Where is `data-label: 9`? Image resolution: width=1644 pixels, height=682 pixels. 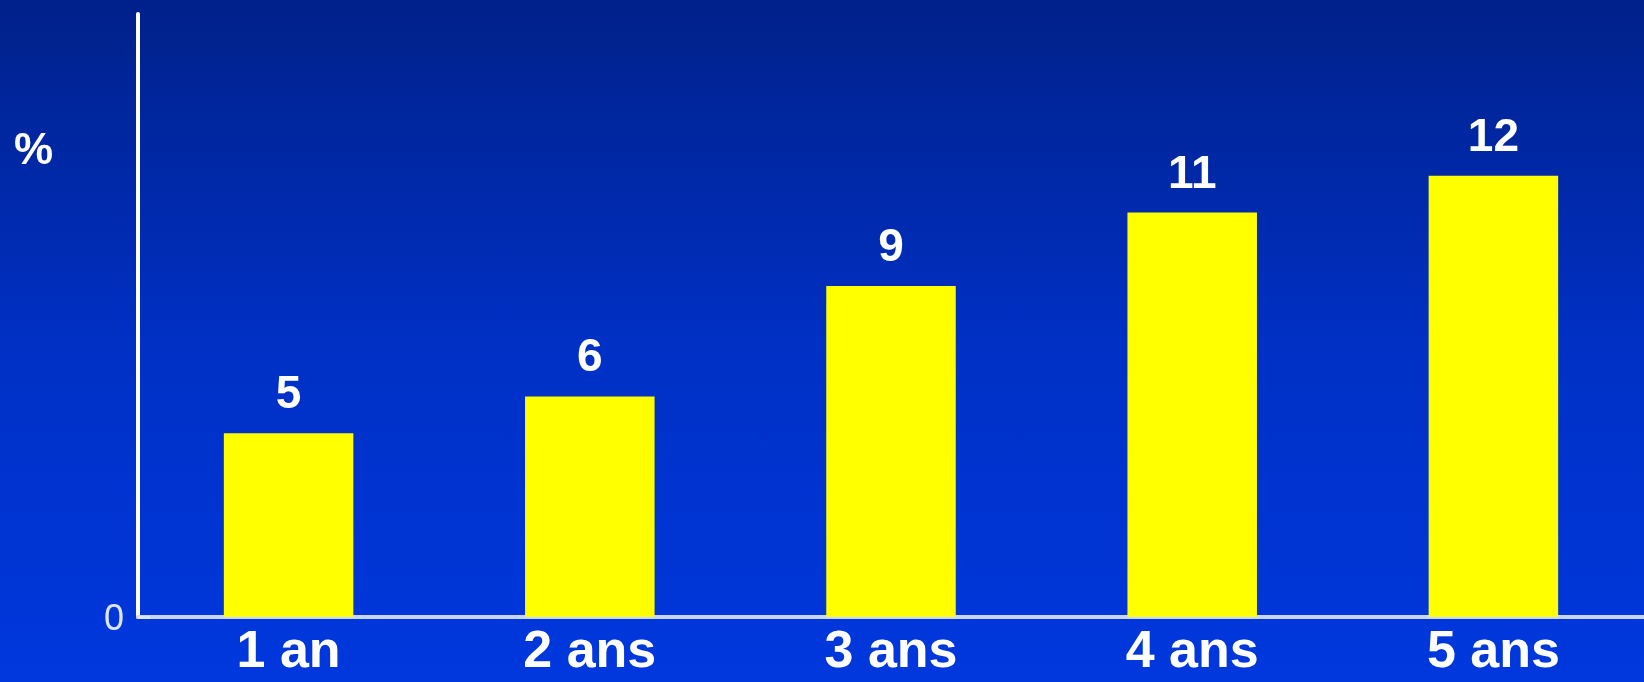
data-label: 9 is located at coordinates (891, 245).